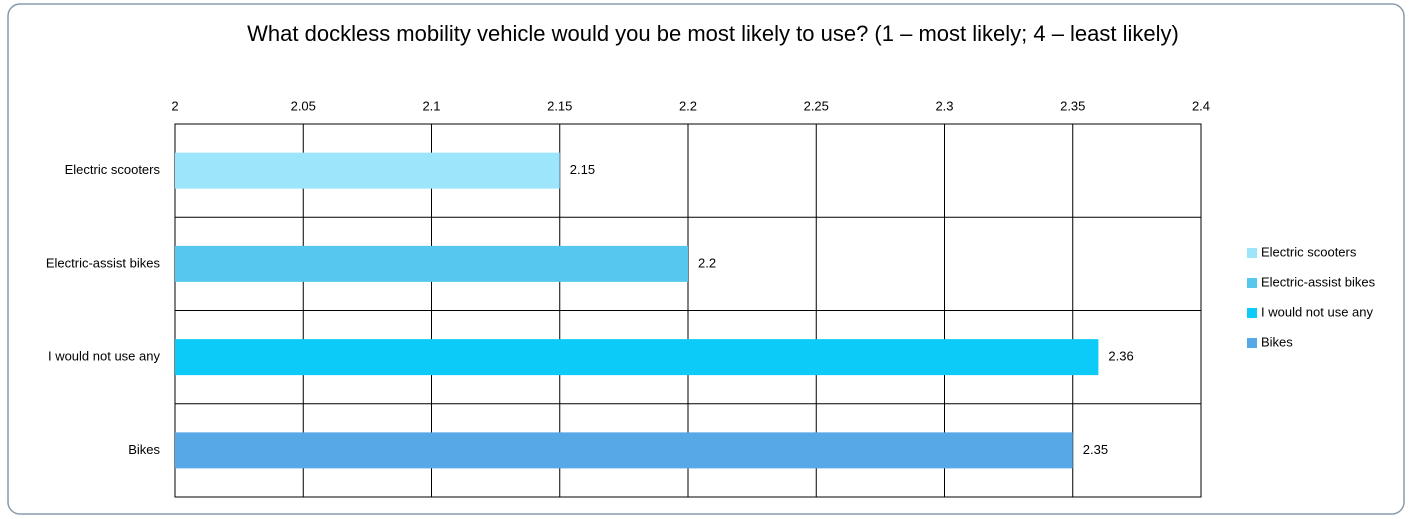 The image size is (1413, 519). What do you see at coordinates (174, 105) in the screenshot?
I see `x-tick-label: 2` at bounding box center [174, 105].